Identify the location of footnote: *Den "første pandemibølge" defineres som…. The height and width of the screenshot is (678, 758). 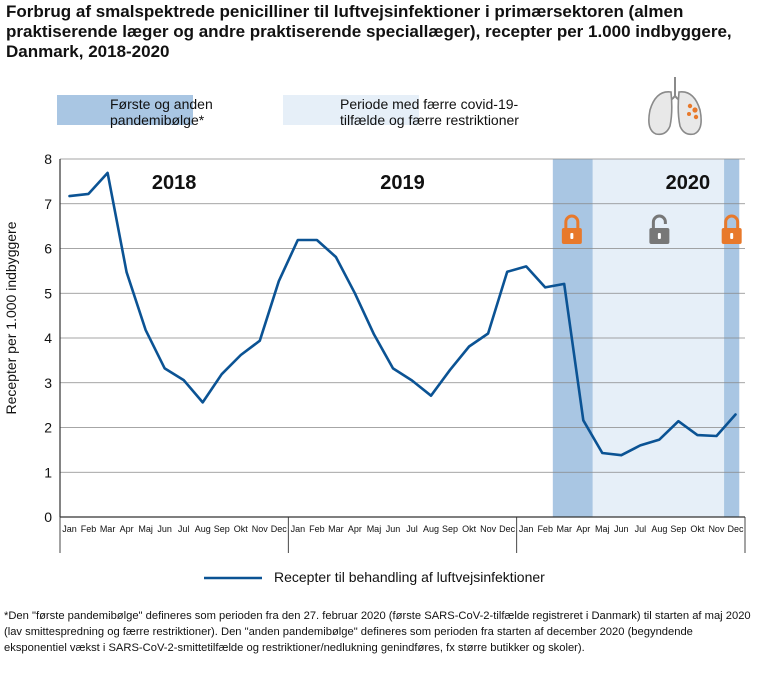
(377, 632).